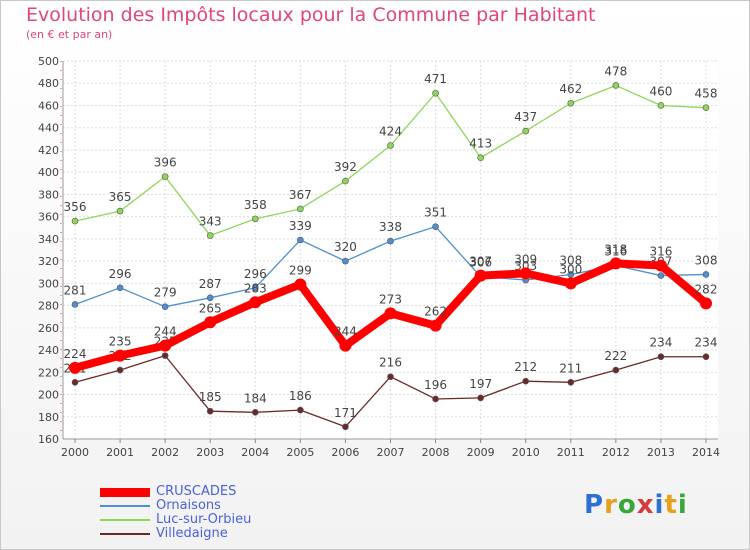  What do you see at coordinates (300, 226) in the screenshot?
I see `data-label-ornaisons: 339` at bounding box center [300, 226].